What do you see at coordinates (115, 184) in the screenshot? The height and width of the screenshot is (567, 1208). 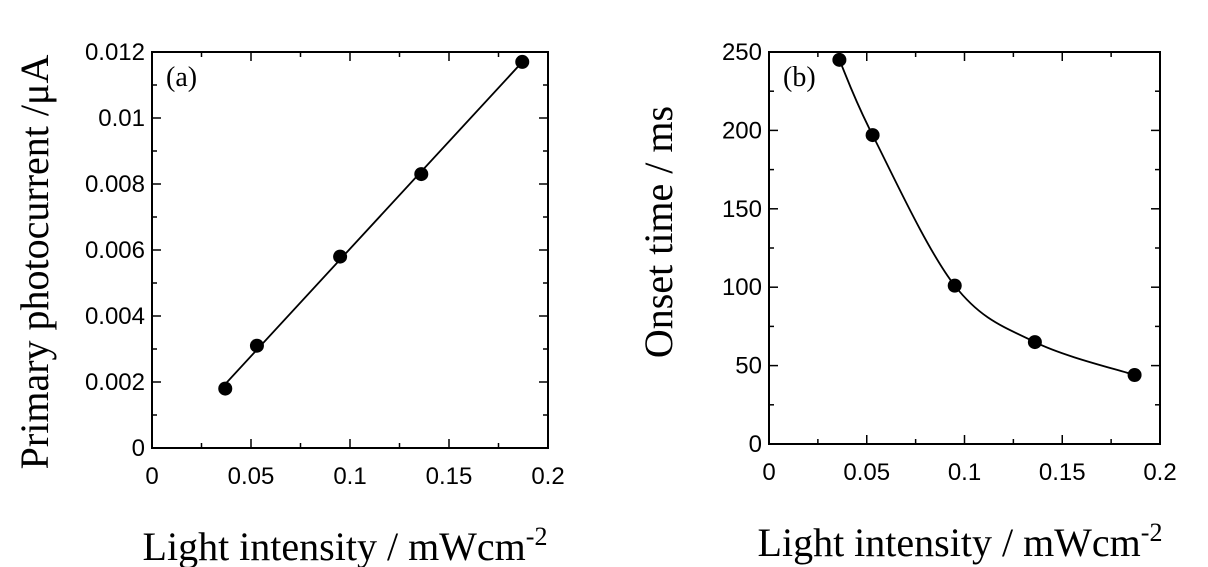 I see `panel-a-y-tick-label: 0.008` at bounding box center [115, 184].